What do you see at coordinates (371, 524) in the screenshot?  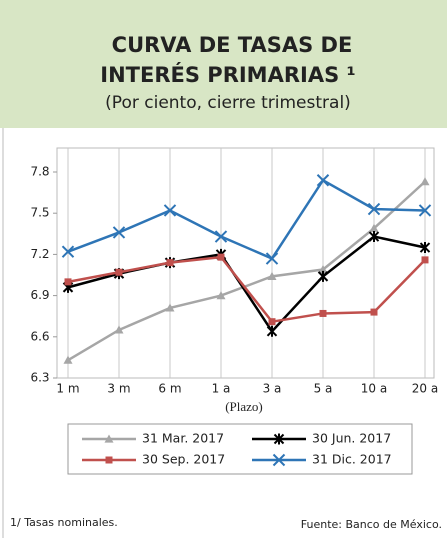 I see `source: Fuente: Banco de México.` at bounding box center [371, 524].